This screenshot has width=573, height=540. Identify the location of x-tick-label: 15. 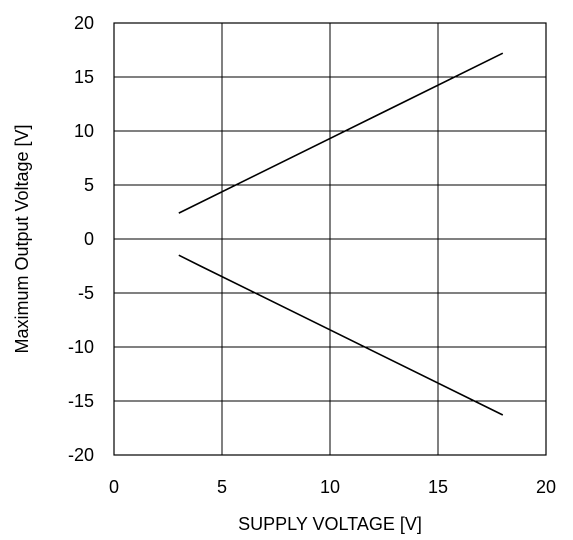
(438, 487).